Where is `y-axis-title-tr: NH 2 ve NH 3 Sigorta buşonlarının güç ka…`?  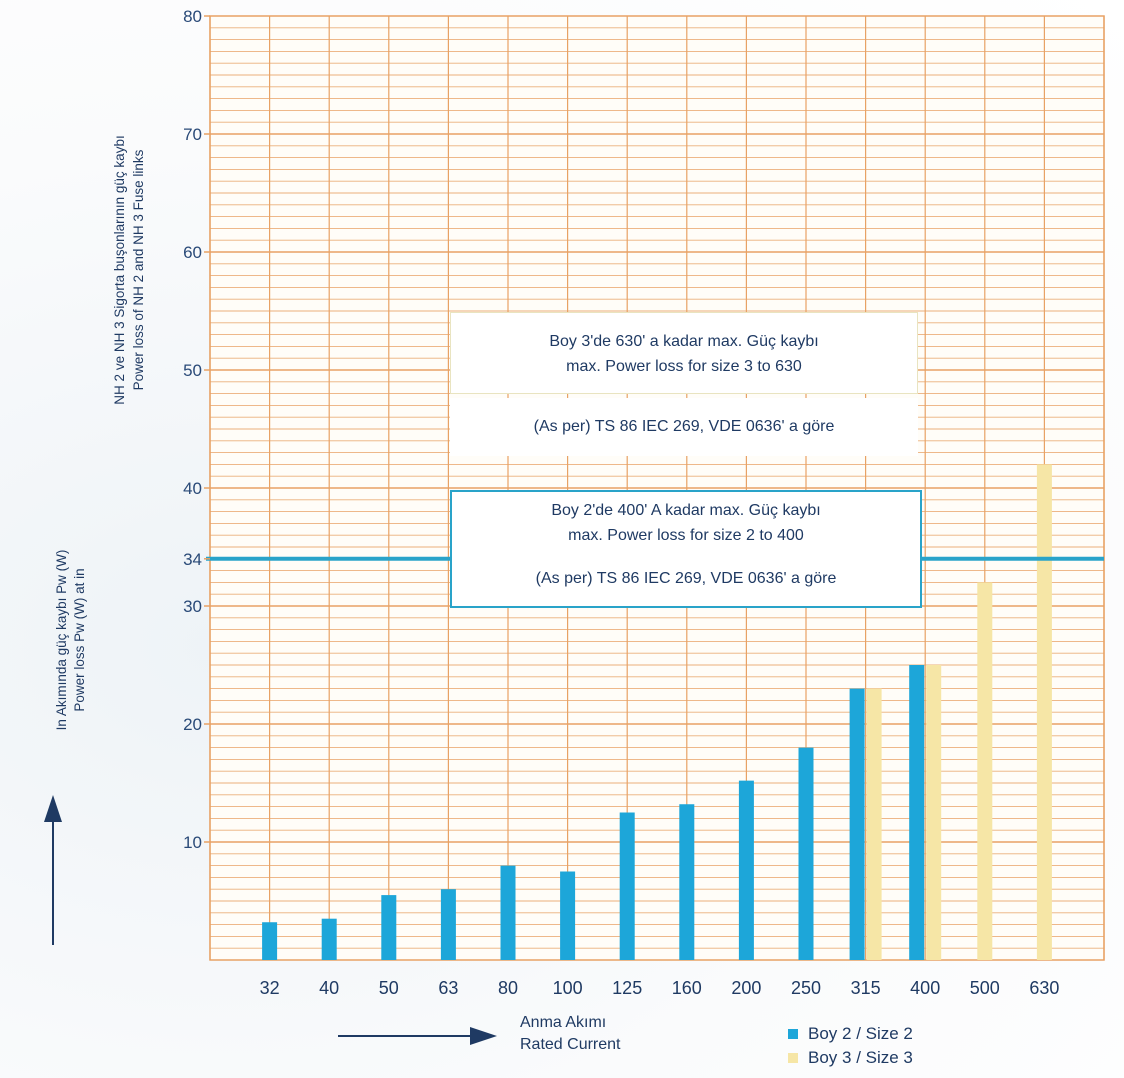 y-axis-title-tr: NH 2 ve NH 3 Sigorta buşonlarının güç ka… is located at coordinates (119, 269).